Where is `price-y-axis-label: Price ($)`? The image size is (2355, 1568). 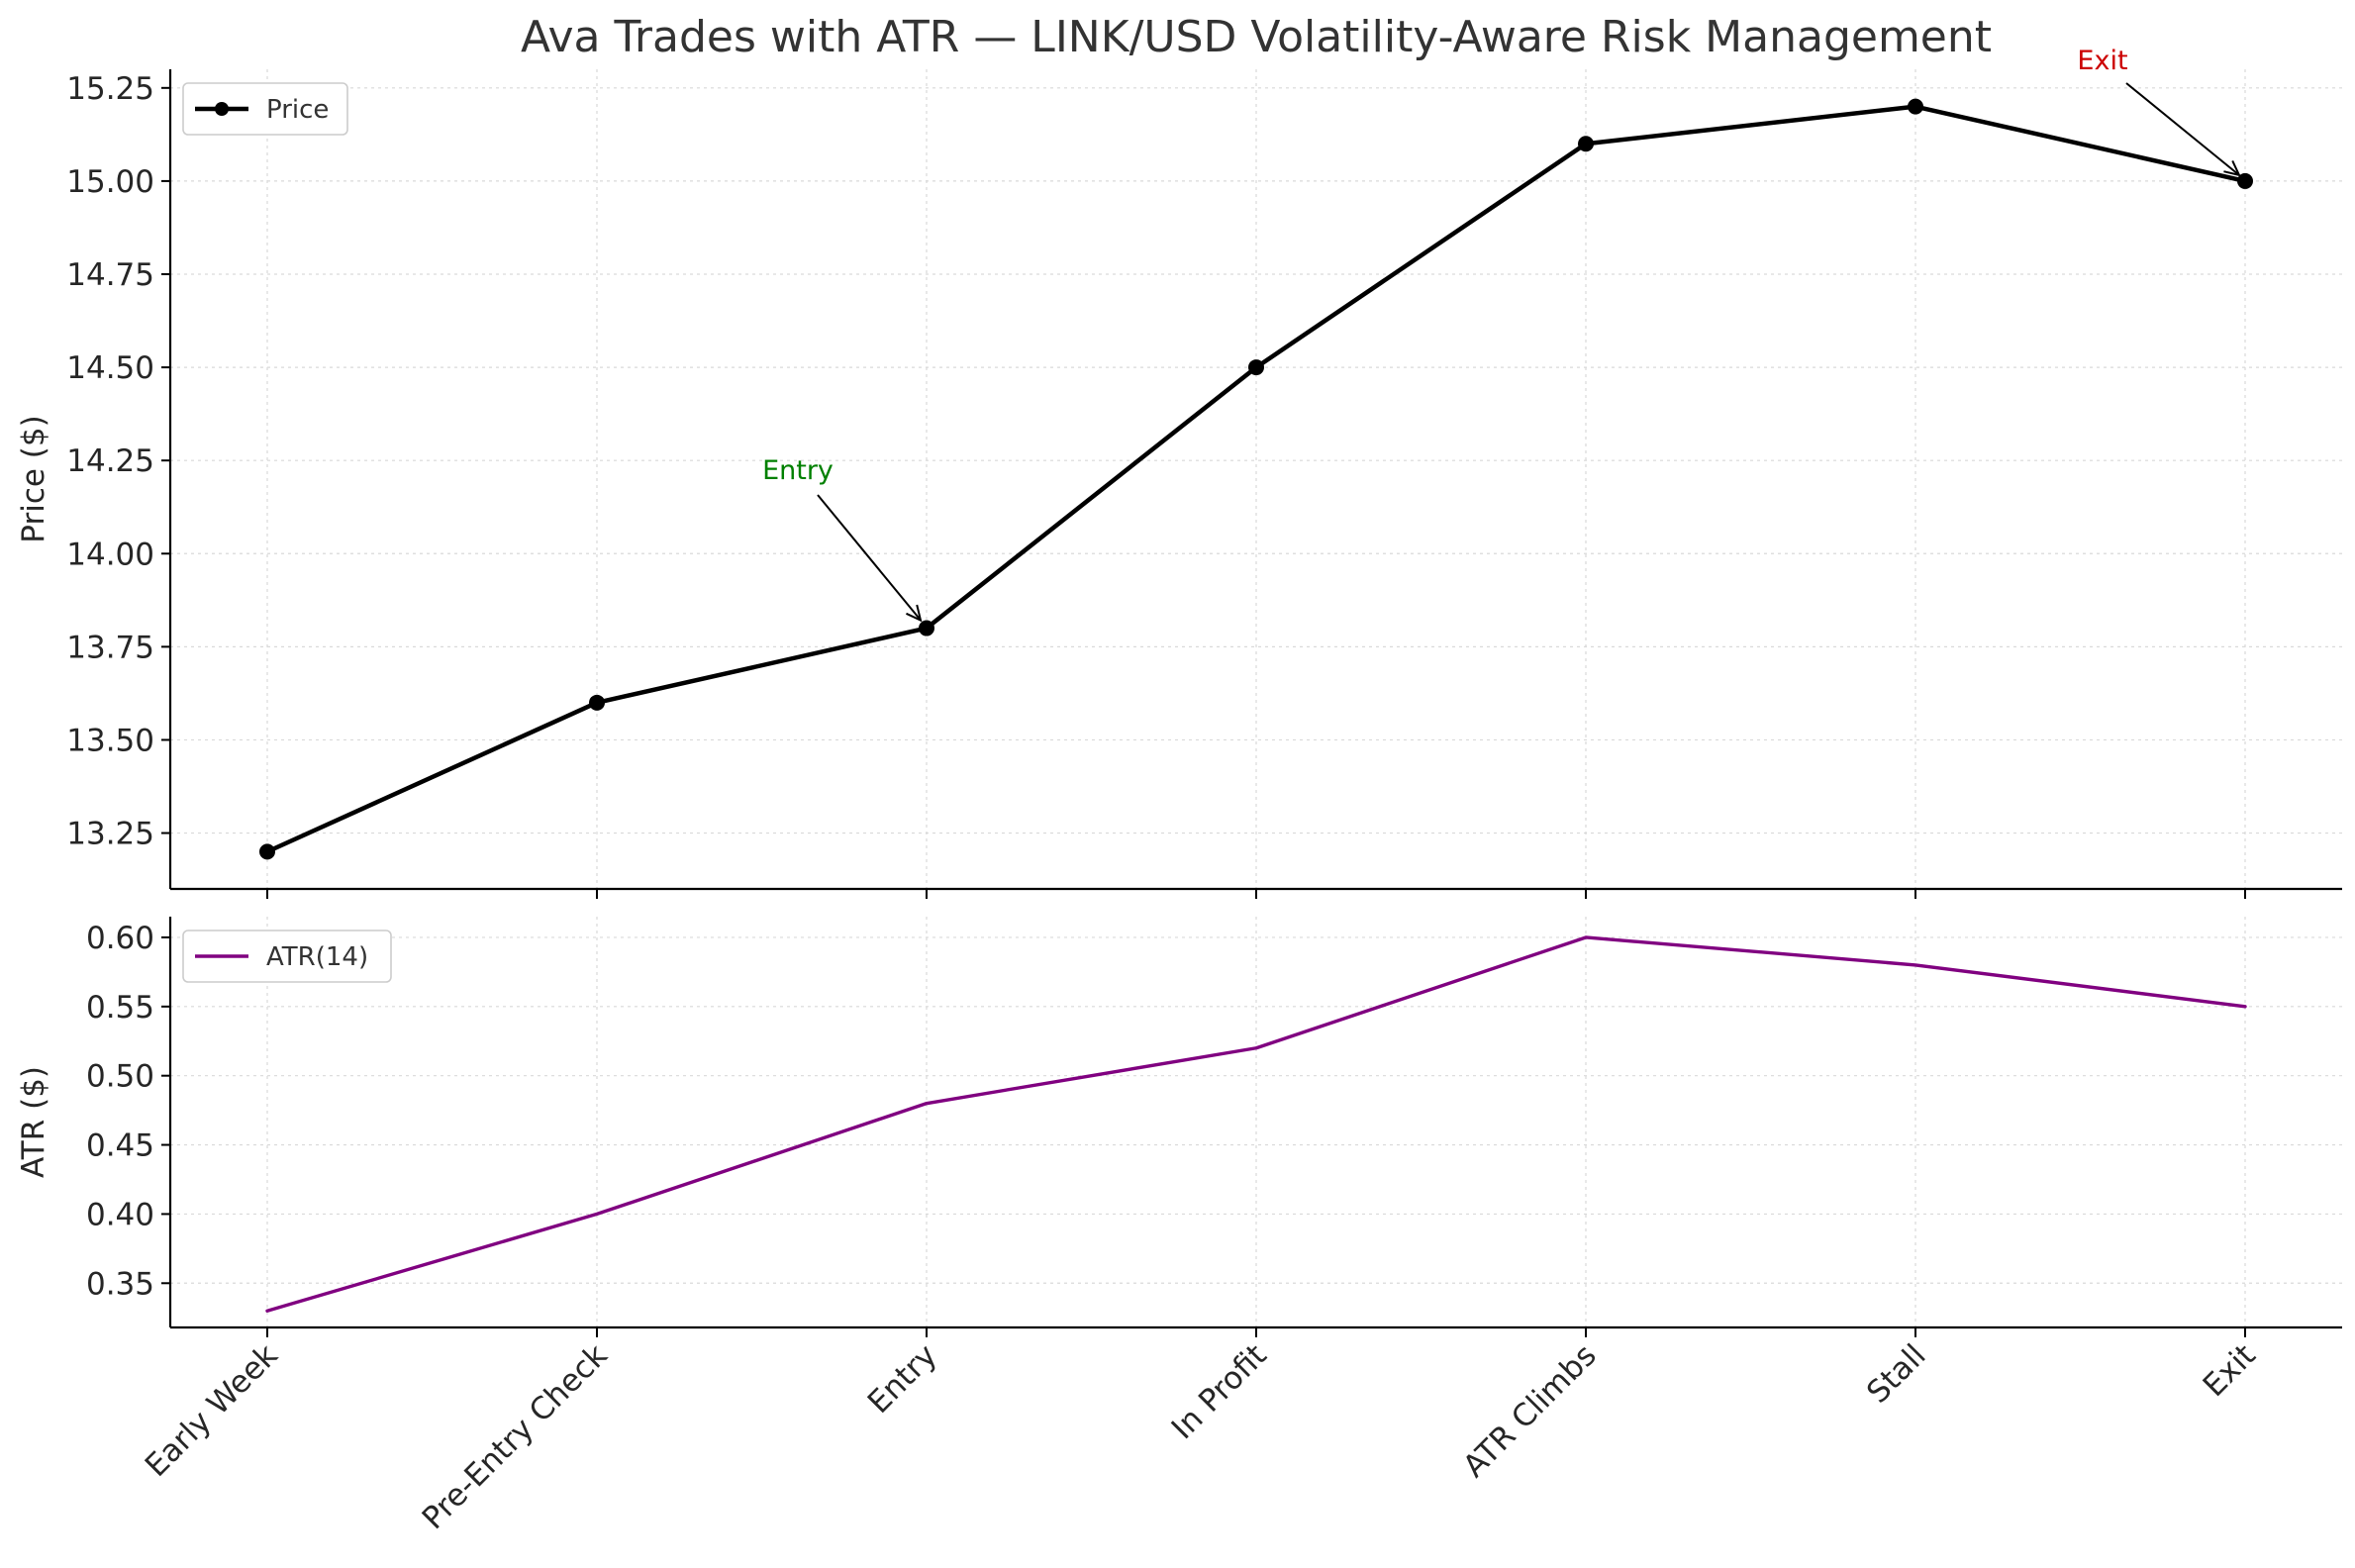 price-y-axis-label: Price ($) is located at coordinates (34, 478).